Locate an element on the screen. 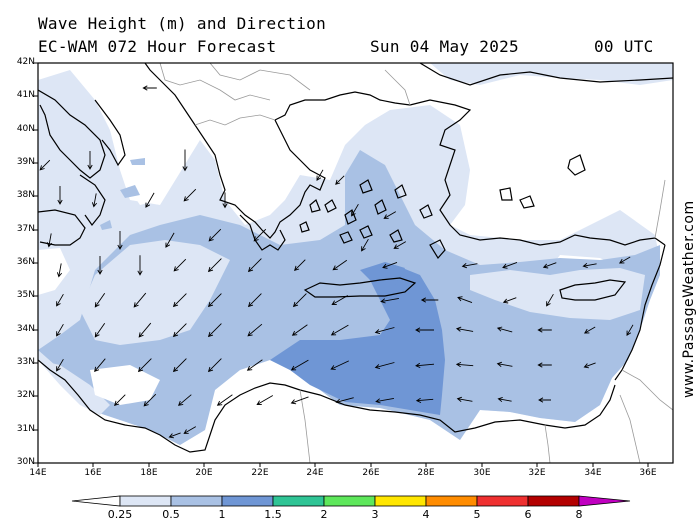 The height and width of the screenshot is (525, 700). africa-coast is located at coordinates (327, 406).